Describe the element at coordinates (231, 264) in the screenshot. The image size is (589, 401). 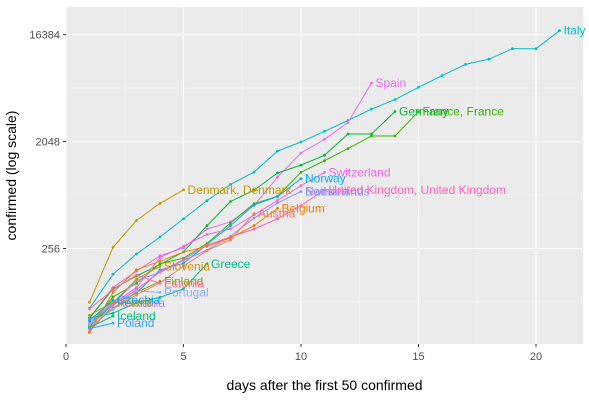
I see `series-label: Greece` at that location.